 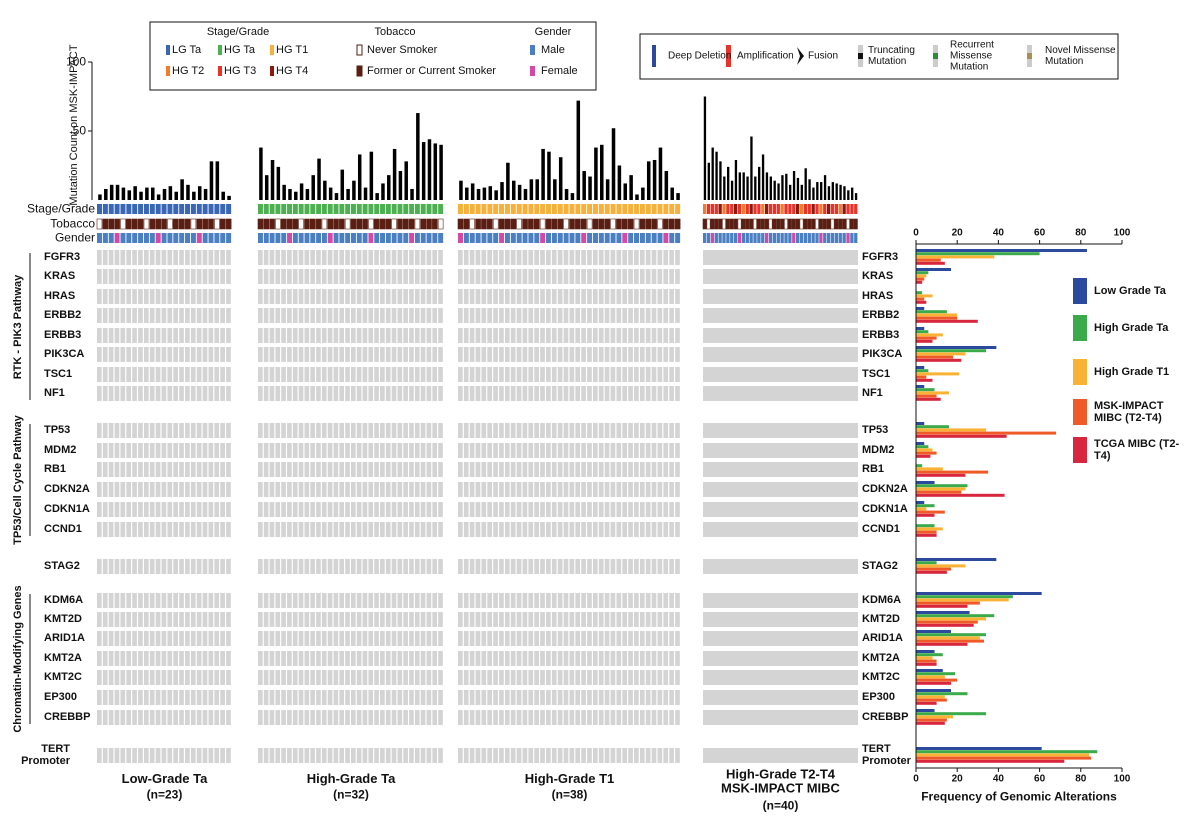 What do you see at coordinates (879, 696) in the screenshot?
I see `gene-label: EP300` at bounding box center [879, 696].